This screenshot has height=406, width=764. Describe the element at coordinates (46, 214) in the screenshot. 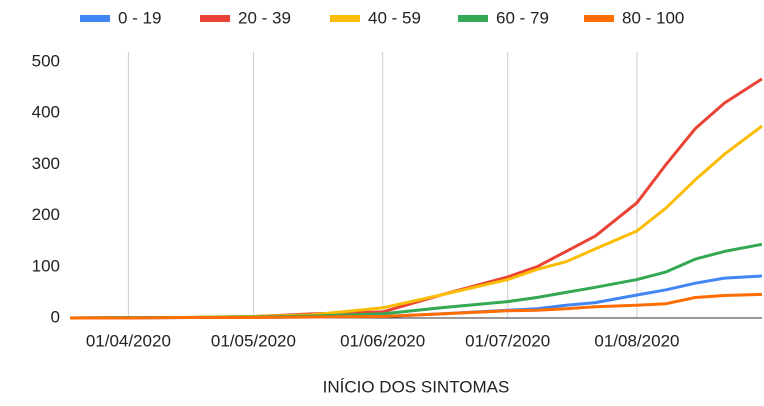

I see `y-tick-label: 200` at that location.